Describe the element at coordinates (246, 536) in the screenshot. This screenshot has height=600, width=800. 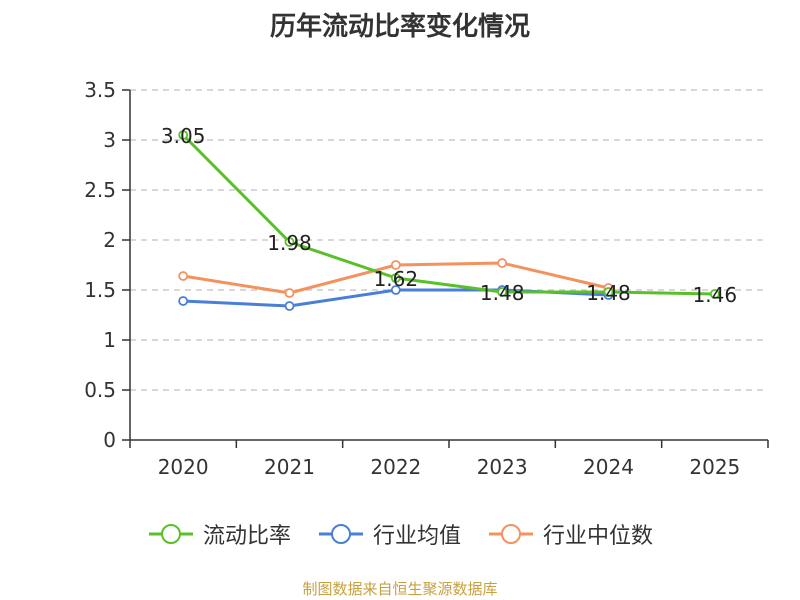
I see `legend-label: 流动比率` at that location.